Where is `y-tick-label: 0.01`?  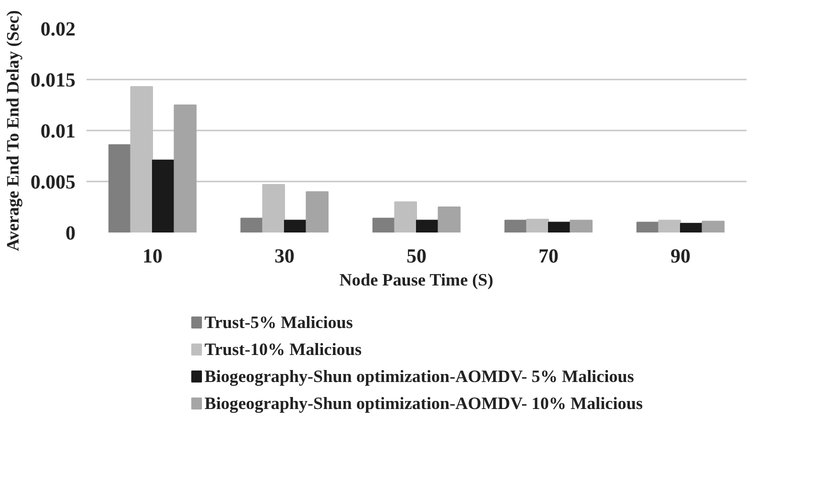 y-tick-label: 0.01 is located at coordinates (58, 131).